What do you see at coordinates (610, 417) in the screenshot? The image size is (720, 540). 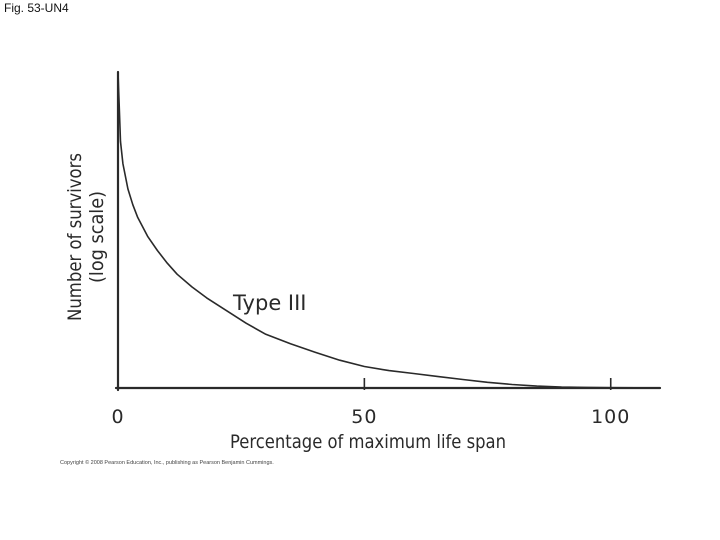 I see `x-tick-label: 100` at bounding box center [610, 417].